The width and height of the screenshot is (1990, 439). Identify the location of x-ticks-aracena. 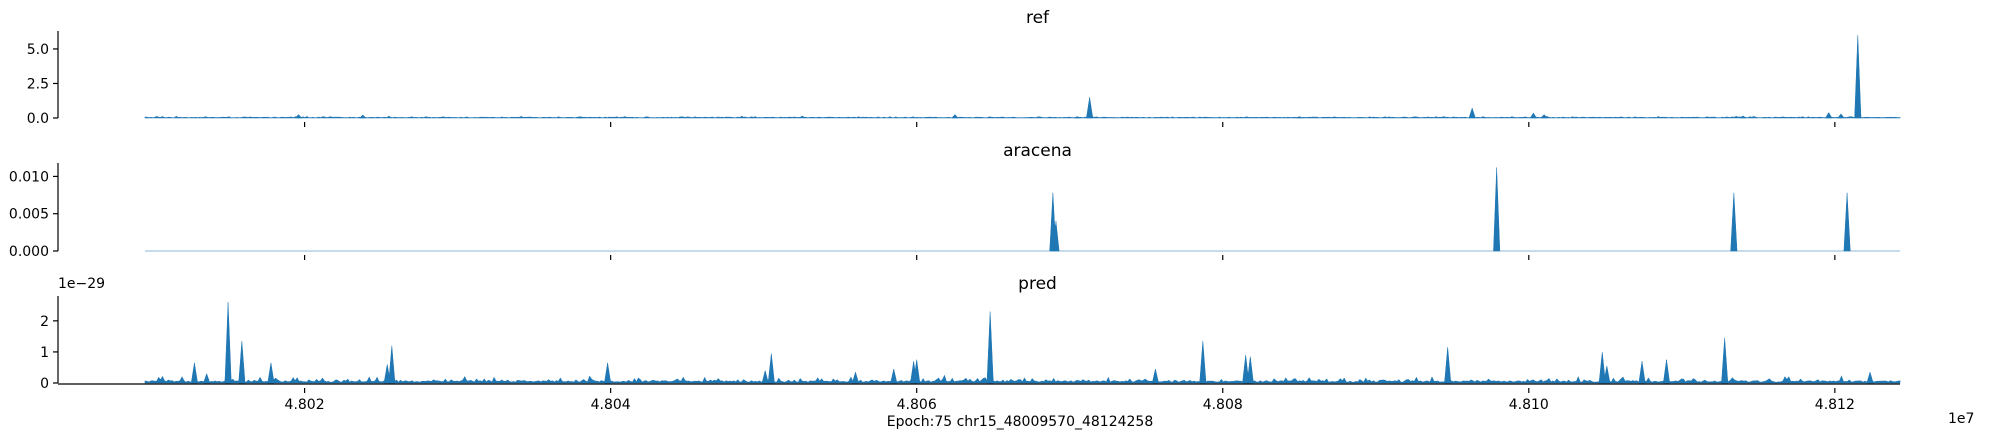
(1070, 257).